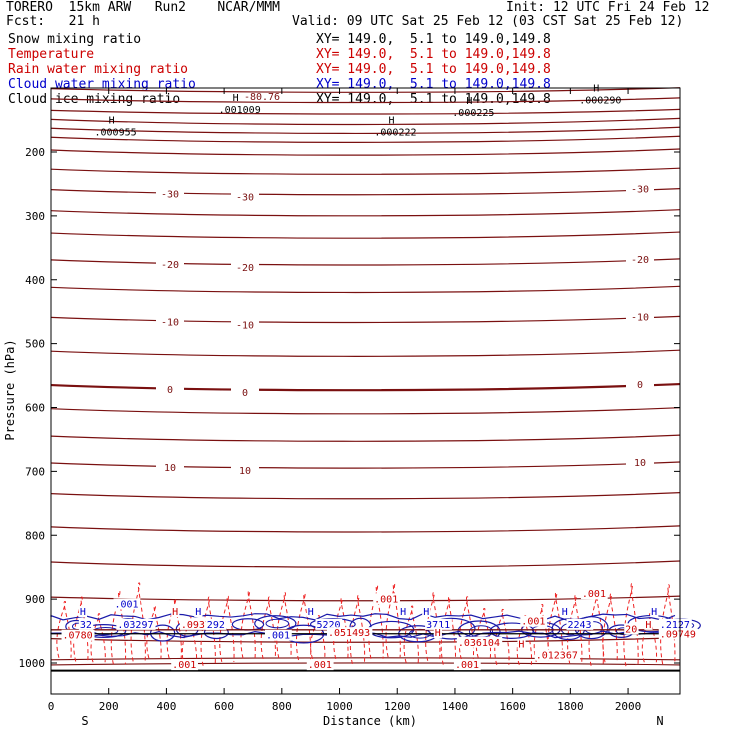 The height and width of the screenshot is (740, 740). I want to click on x-tick-label: 400, so click(166, 706).